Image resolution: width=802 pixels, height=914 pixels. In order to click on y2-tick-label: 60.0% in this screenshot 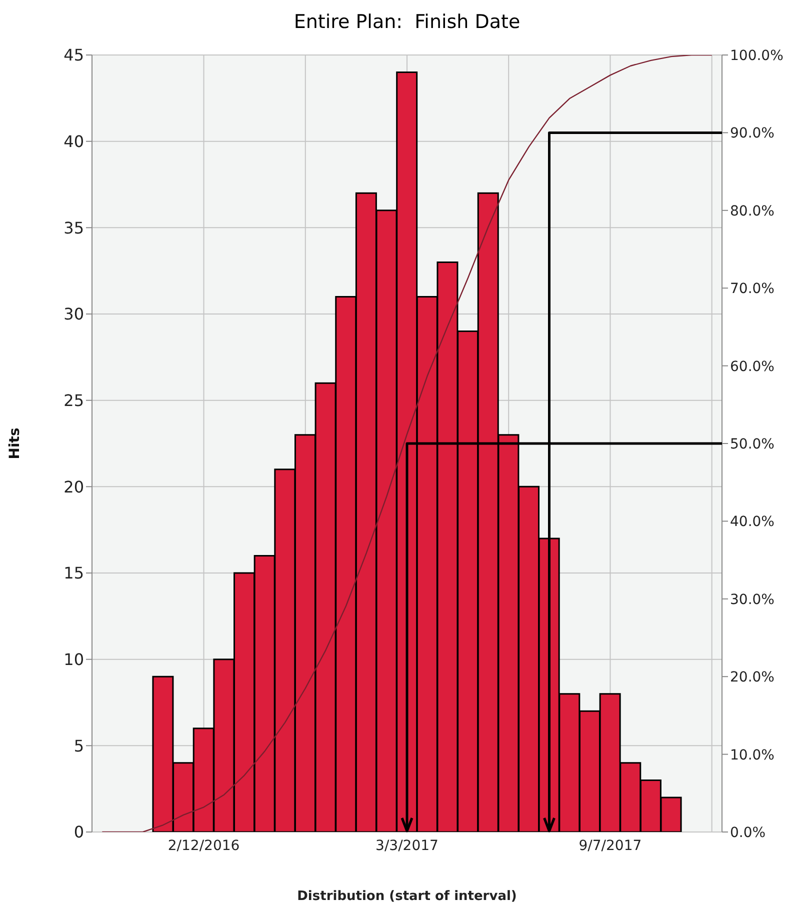, I will do `click(752, 366)`.